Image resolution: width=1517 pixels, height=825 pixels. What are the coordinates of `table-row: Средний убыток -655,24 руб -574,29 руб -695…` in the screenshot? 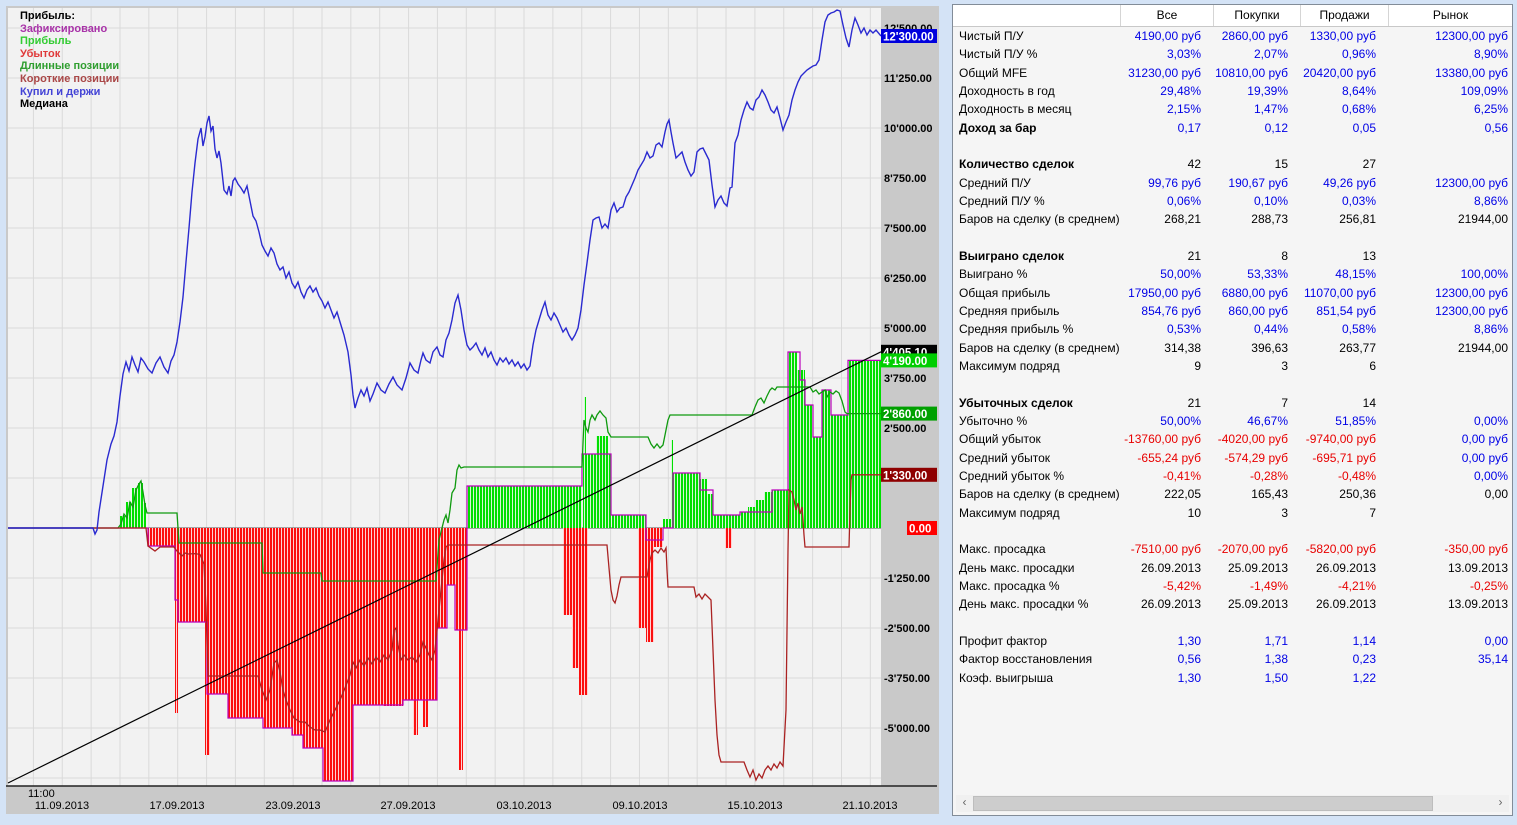 It's located at (1232, 458).